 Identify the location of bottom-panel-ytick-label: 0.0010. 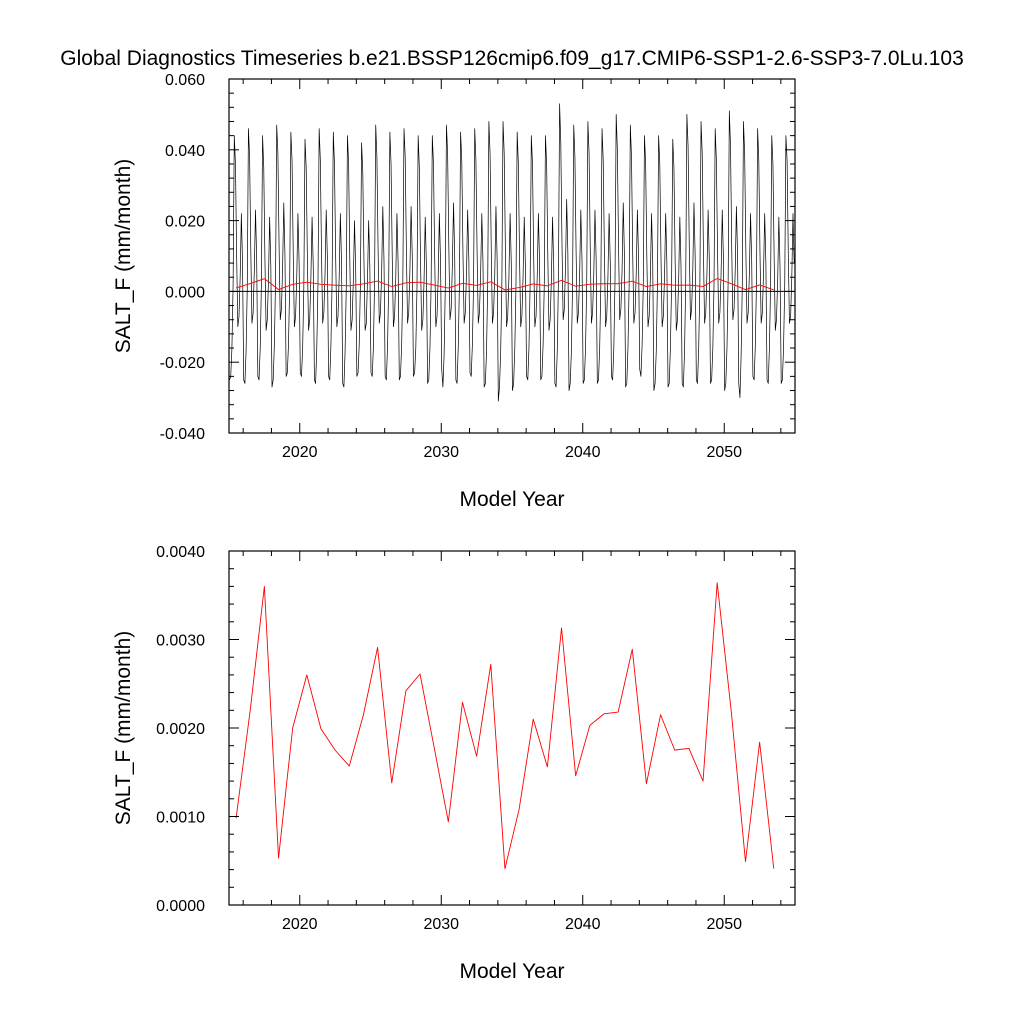
(180, 818).